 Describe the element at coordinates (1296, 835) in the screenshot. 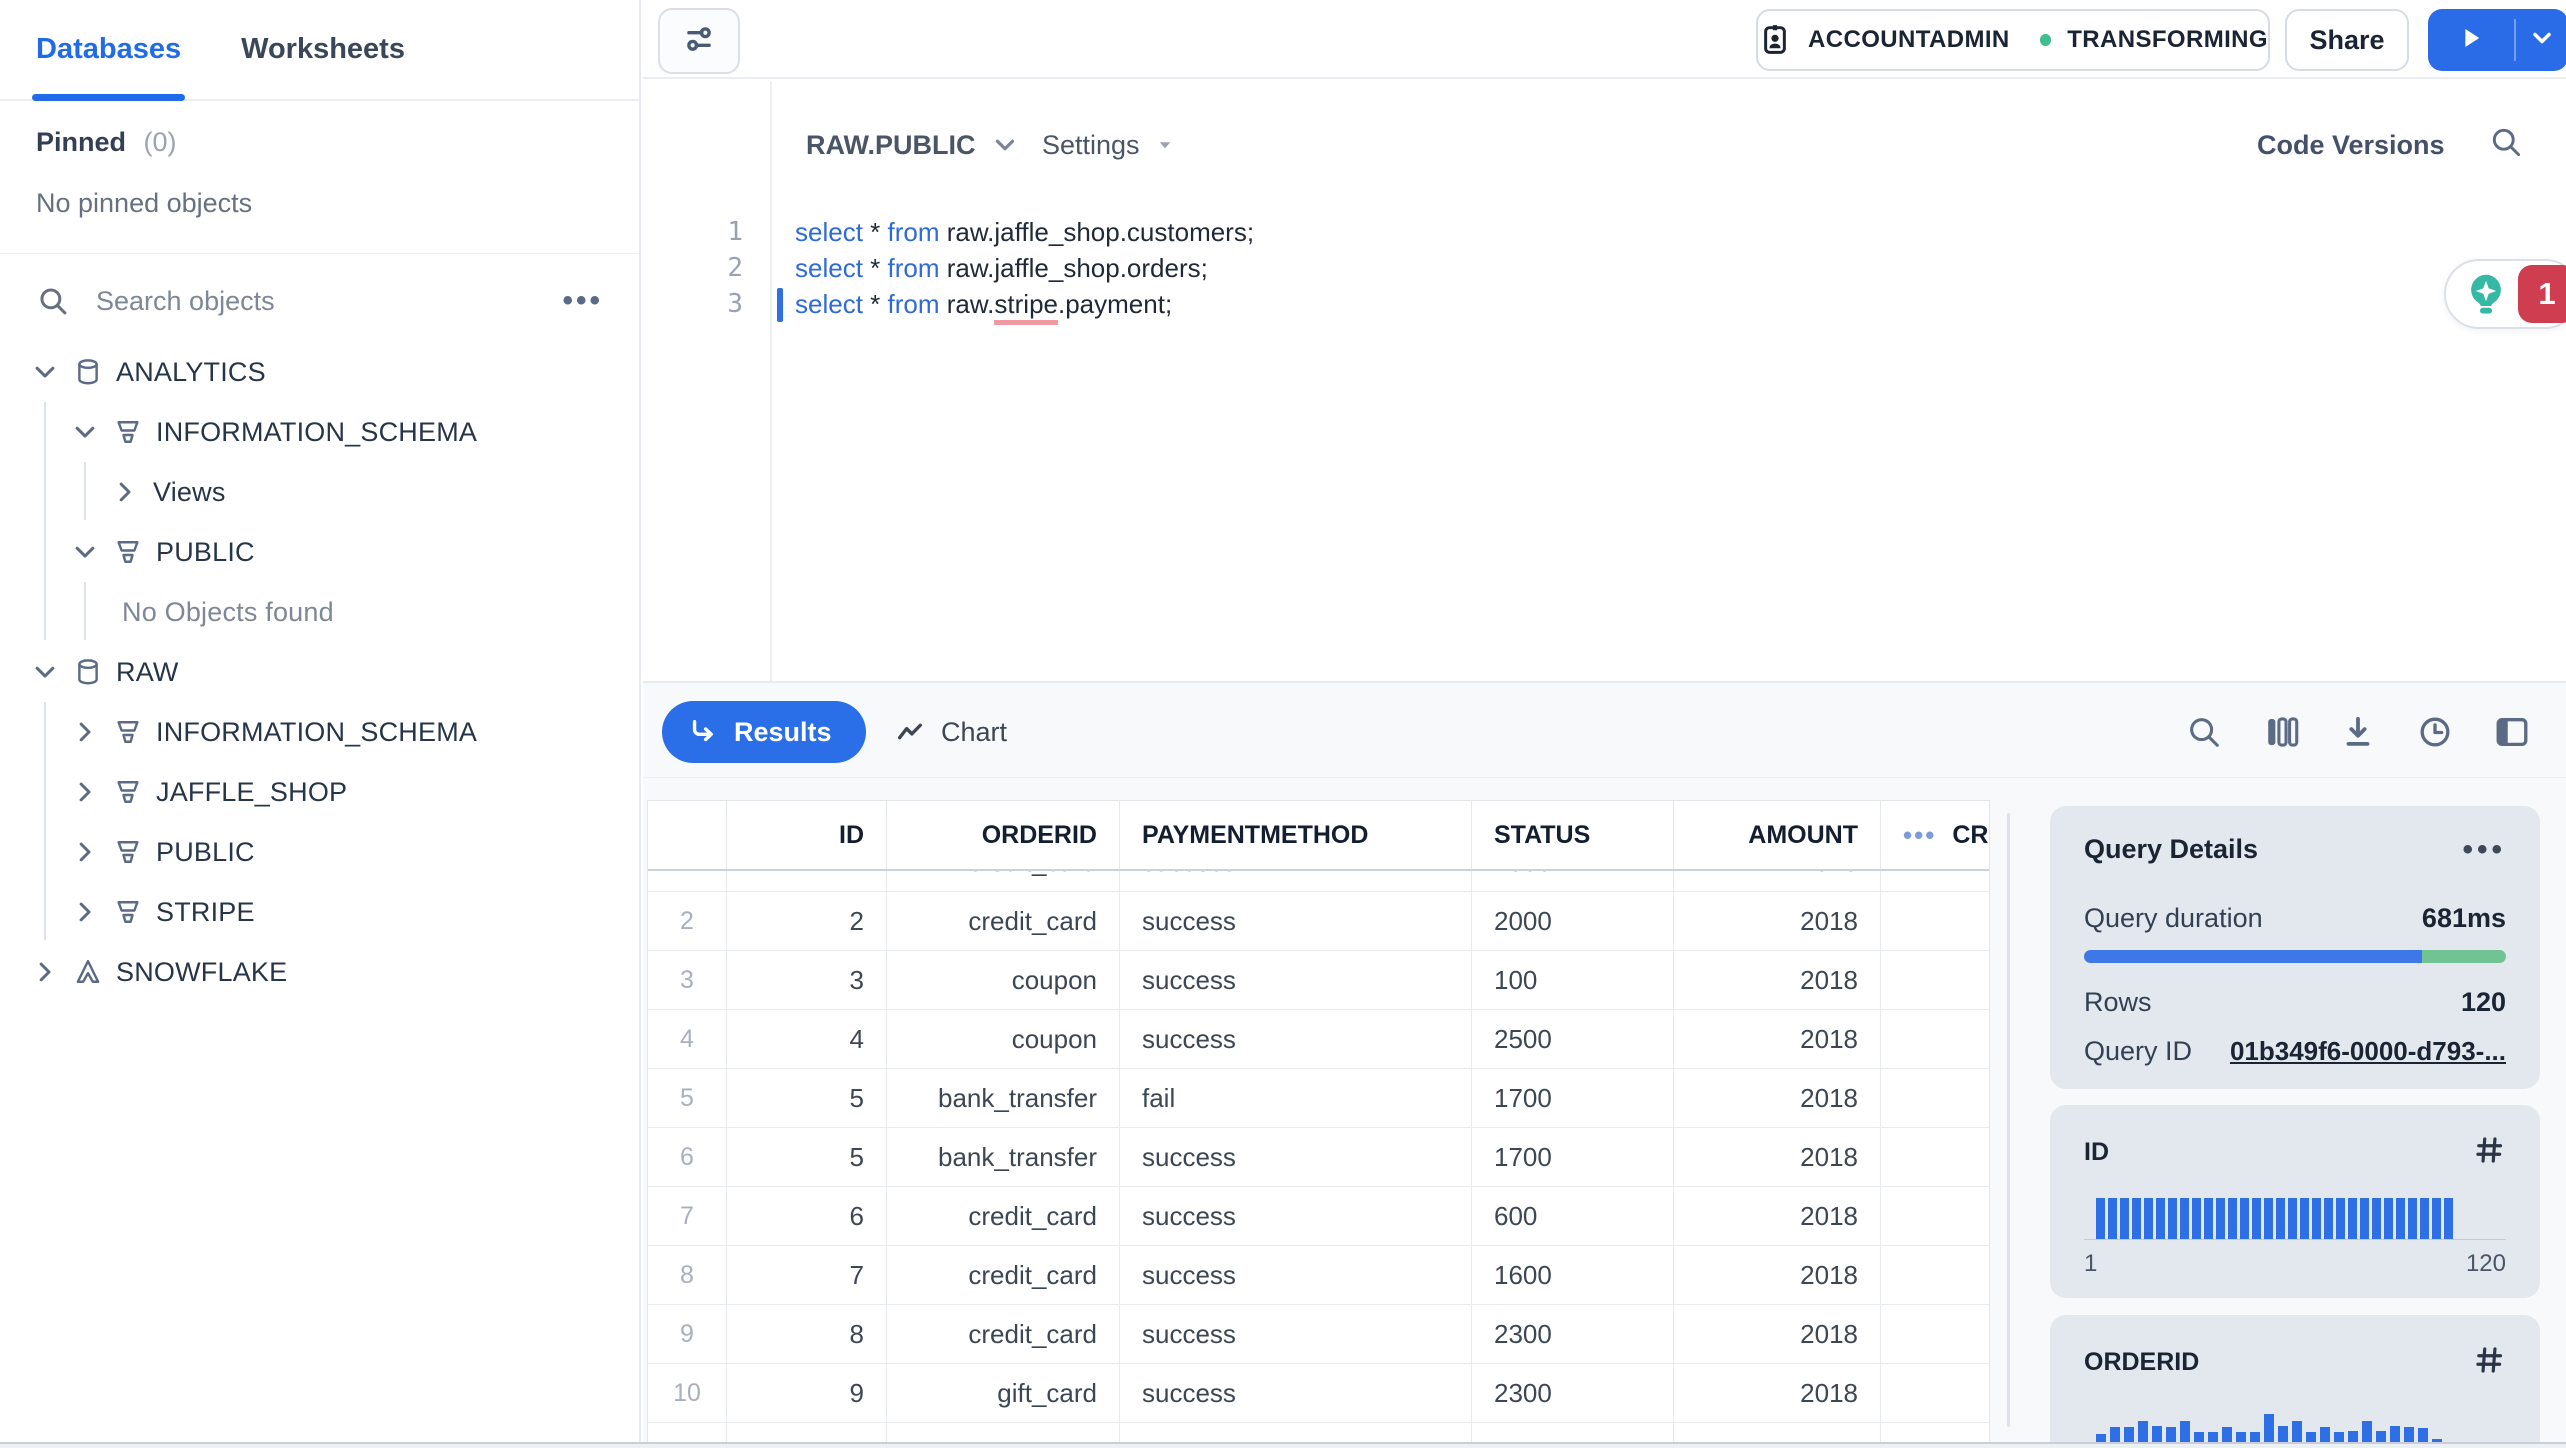

I see `column-header-paymentmethod: PAYMENTMETHOD` at that location.